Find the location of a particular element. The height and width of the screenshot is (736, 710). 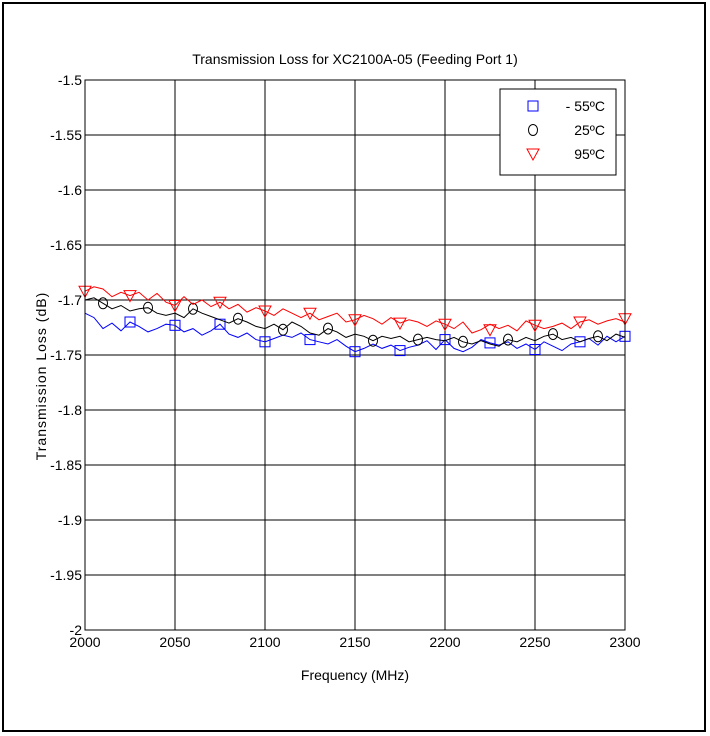

x-axis: 2000 2050 2100 2150 2200 2250 2300 is located at coordinates (354, 642).